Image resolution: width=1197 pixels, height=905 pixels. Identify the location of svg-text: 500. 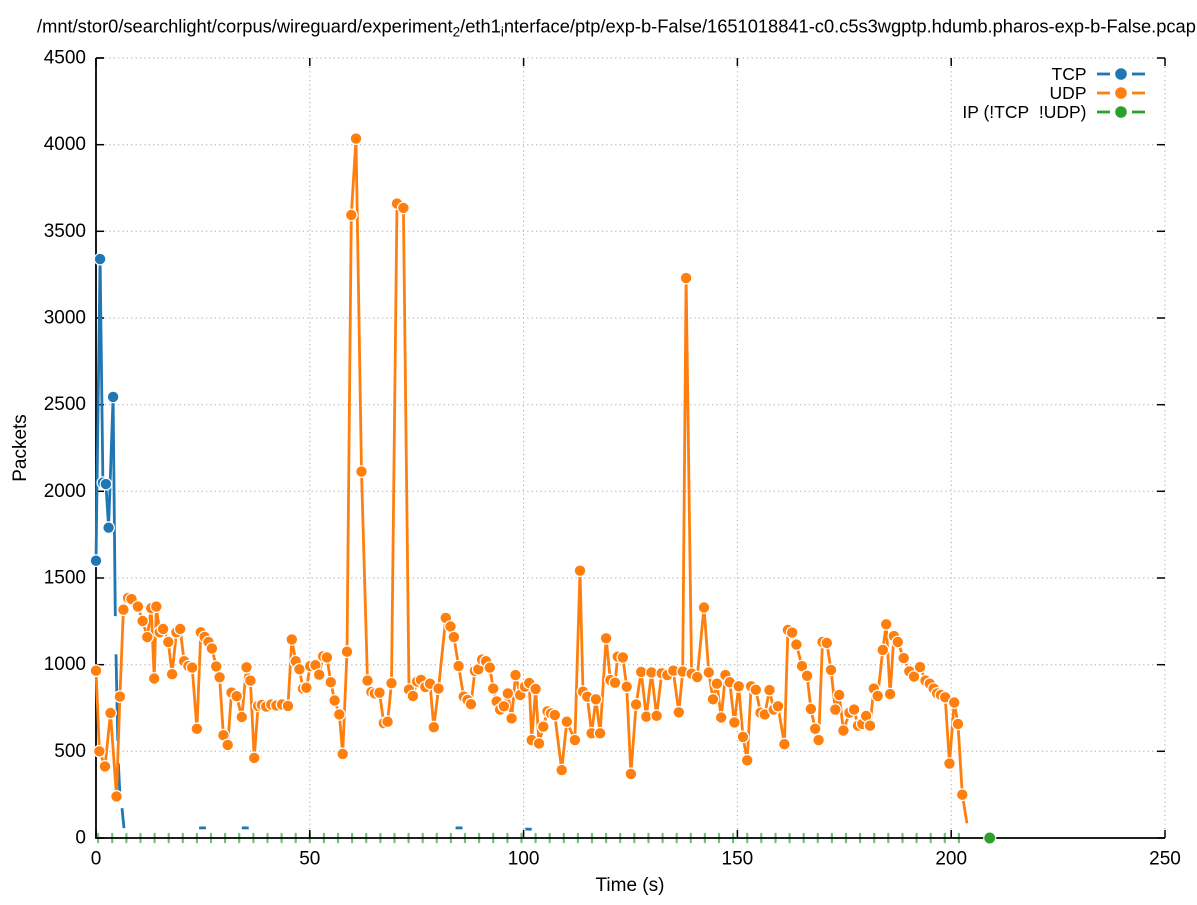
(70, 751).